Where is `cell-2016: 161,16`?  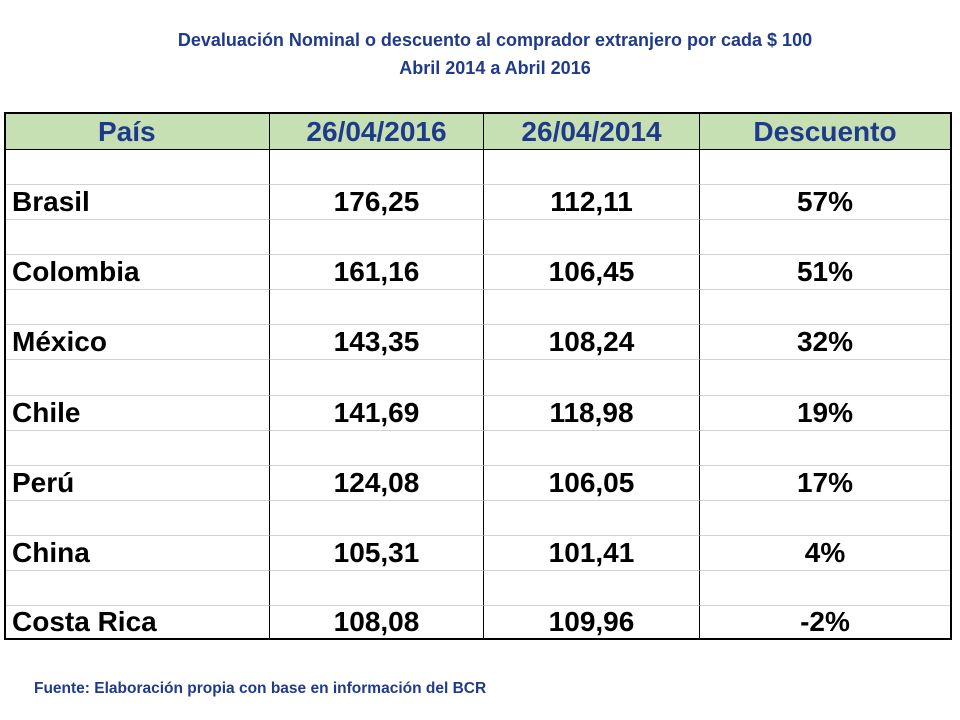
cell-2016: 161,16 is located at coordinates (377, 273).